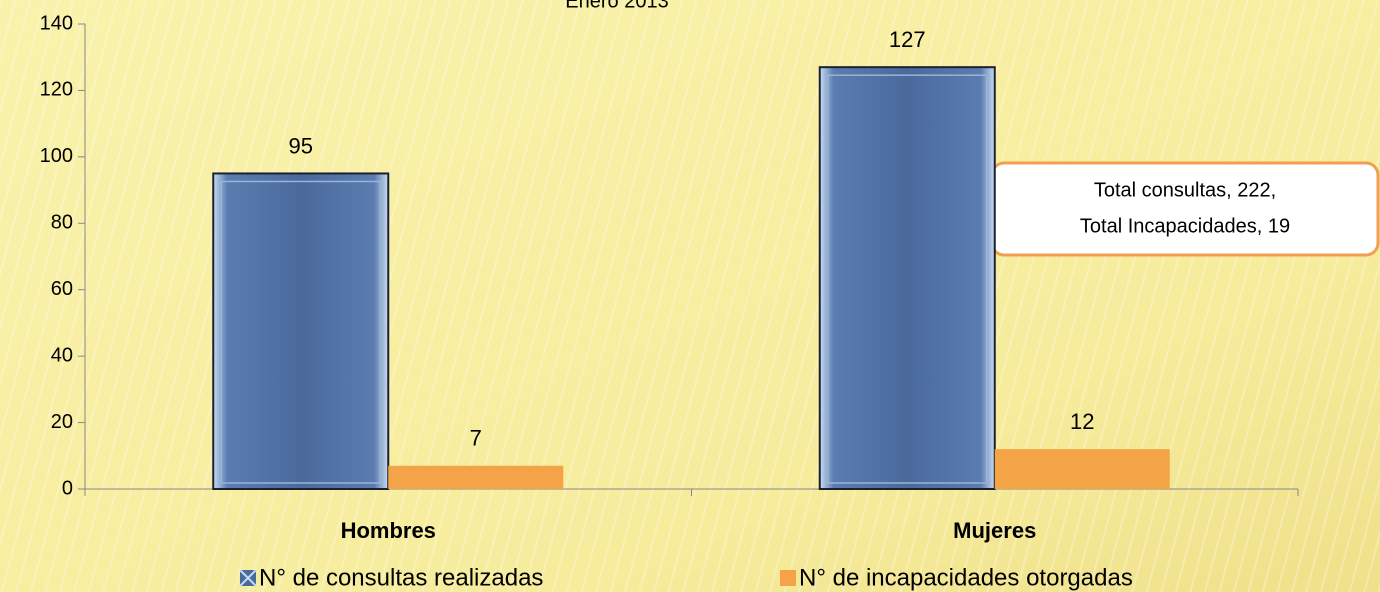 This screenshot has width=1380, height=592. What do you see at coordinates (67, 488) in the screenshot?
I see `y-tick-label: 0` at bounding box center [67, 488].